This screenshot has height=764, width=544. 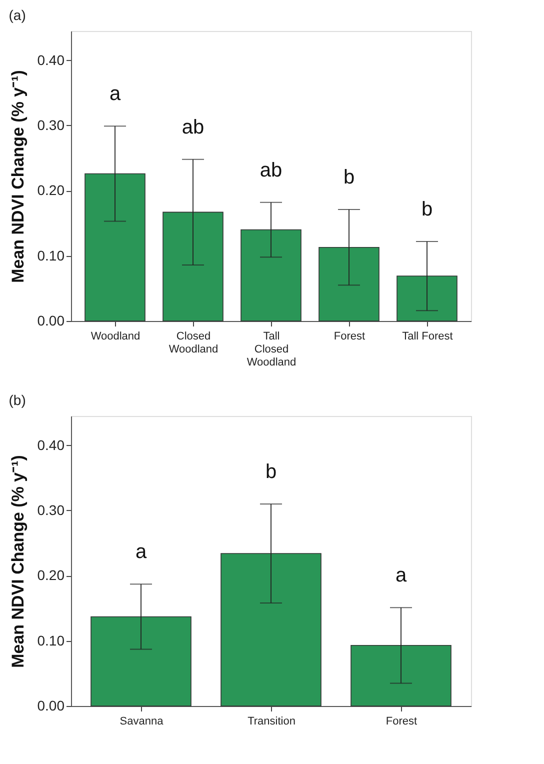 I want to click on chart-title: (a), so click(x=17, y=15).